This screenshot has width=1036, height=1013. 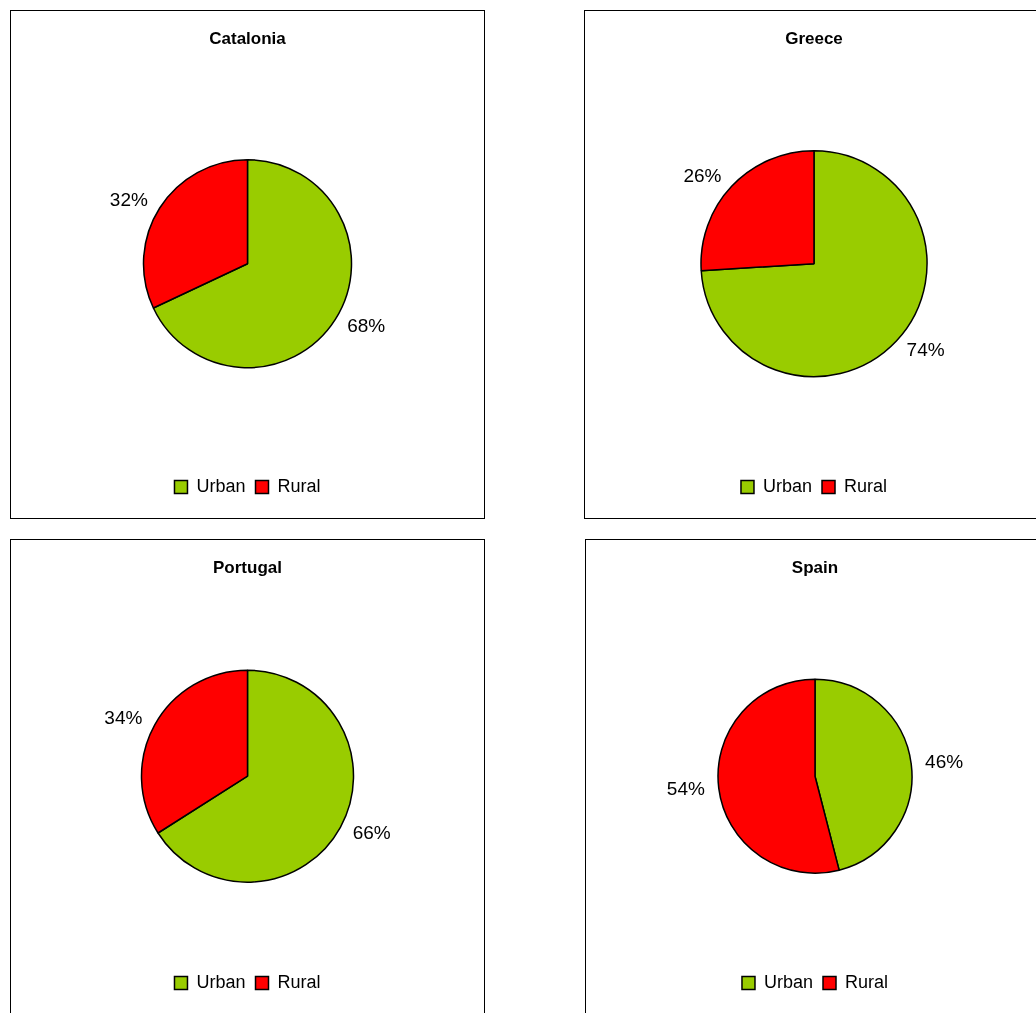 What do you see at coordinates (366, 326) in the screenshot?
I see `data-label: 68%` at bounding box center [366, 326].